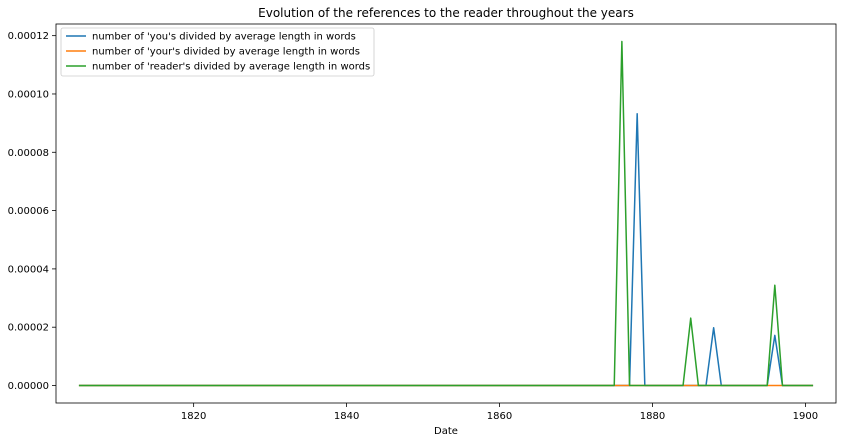  Describe the element at coordinates (28, 328) in the screenshot. I see `y-tick-label: 0.00002` at that location.